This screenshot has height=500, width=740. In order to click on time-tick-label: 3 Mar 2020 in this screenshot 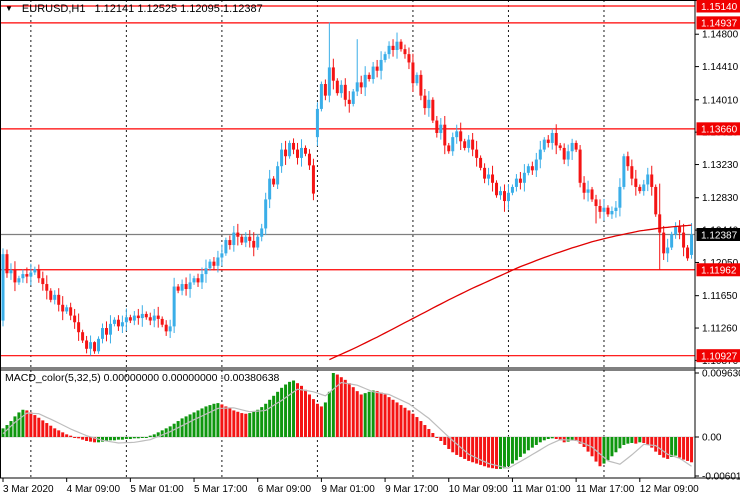, I will do `click(28, 489)`.